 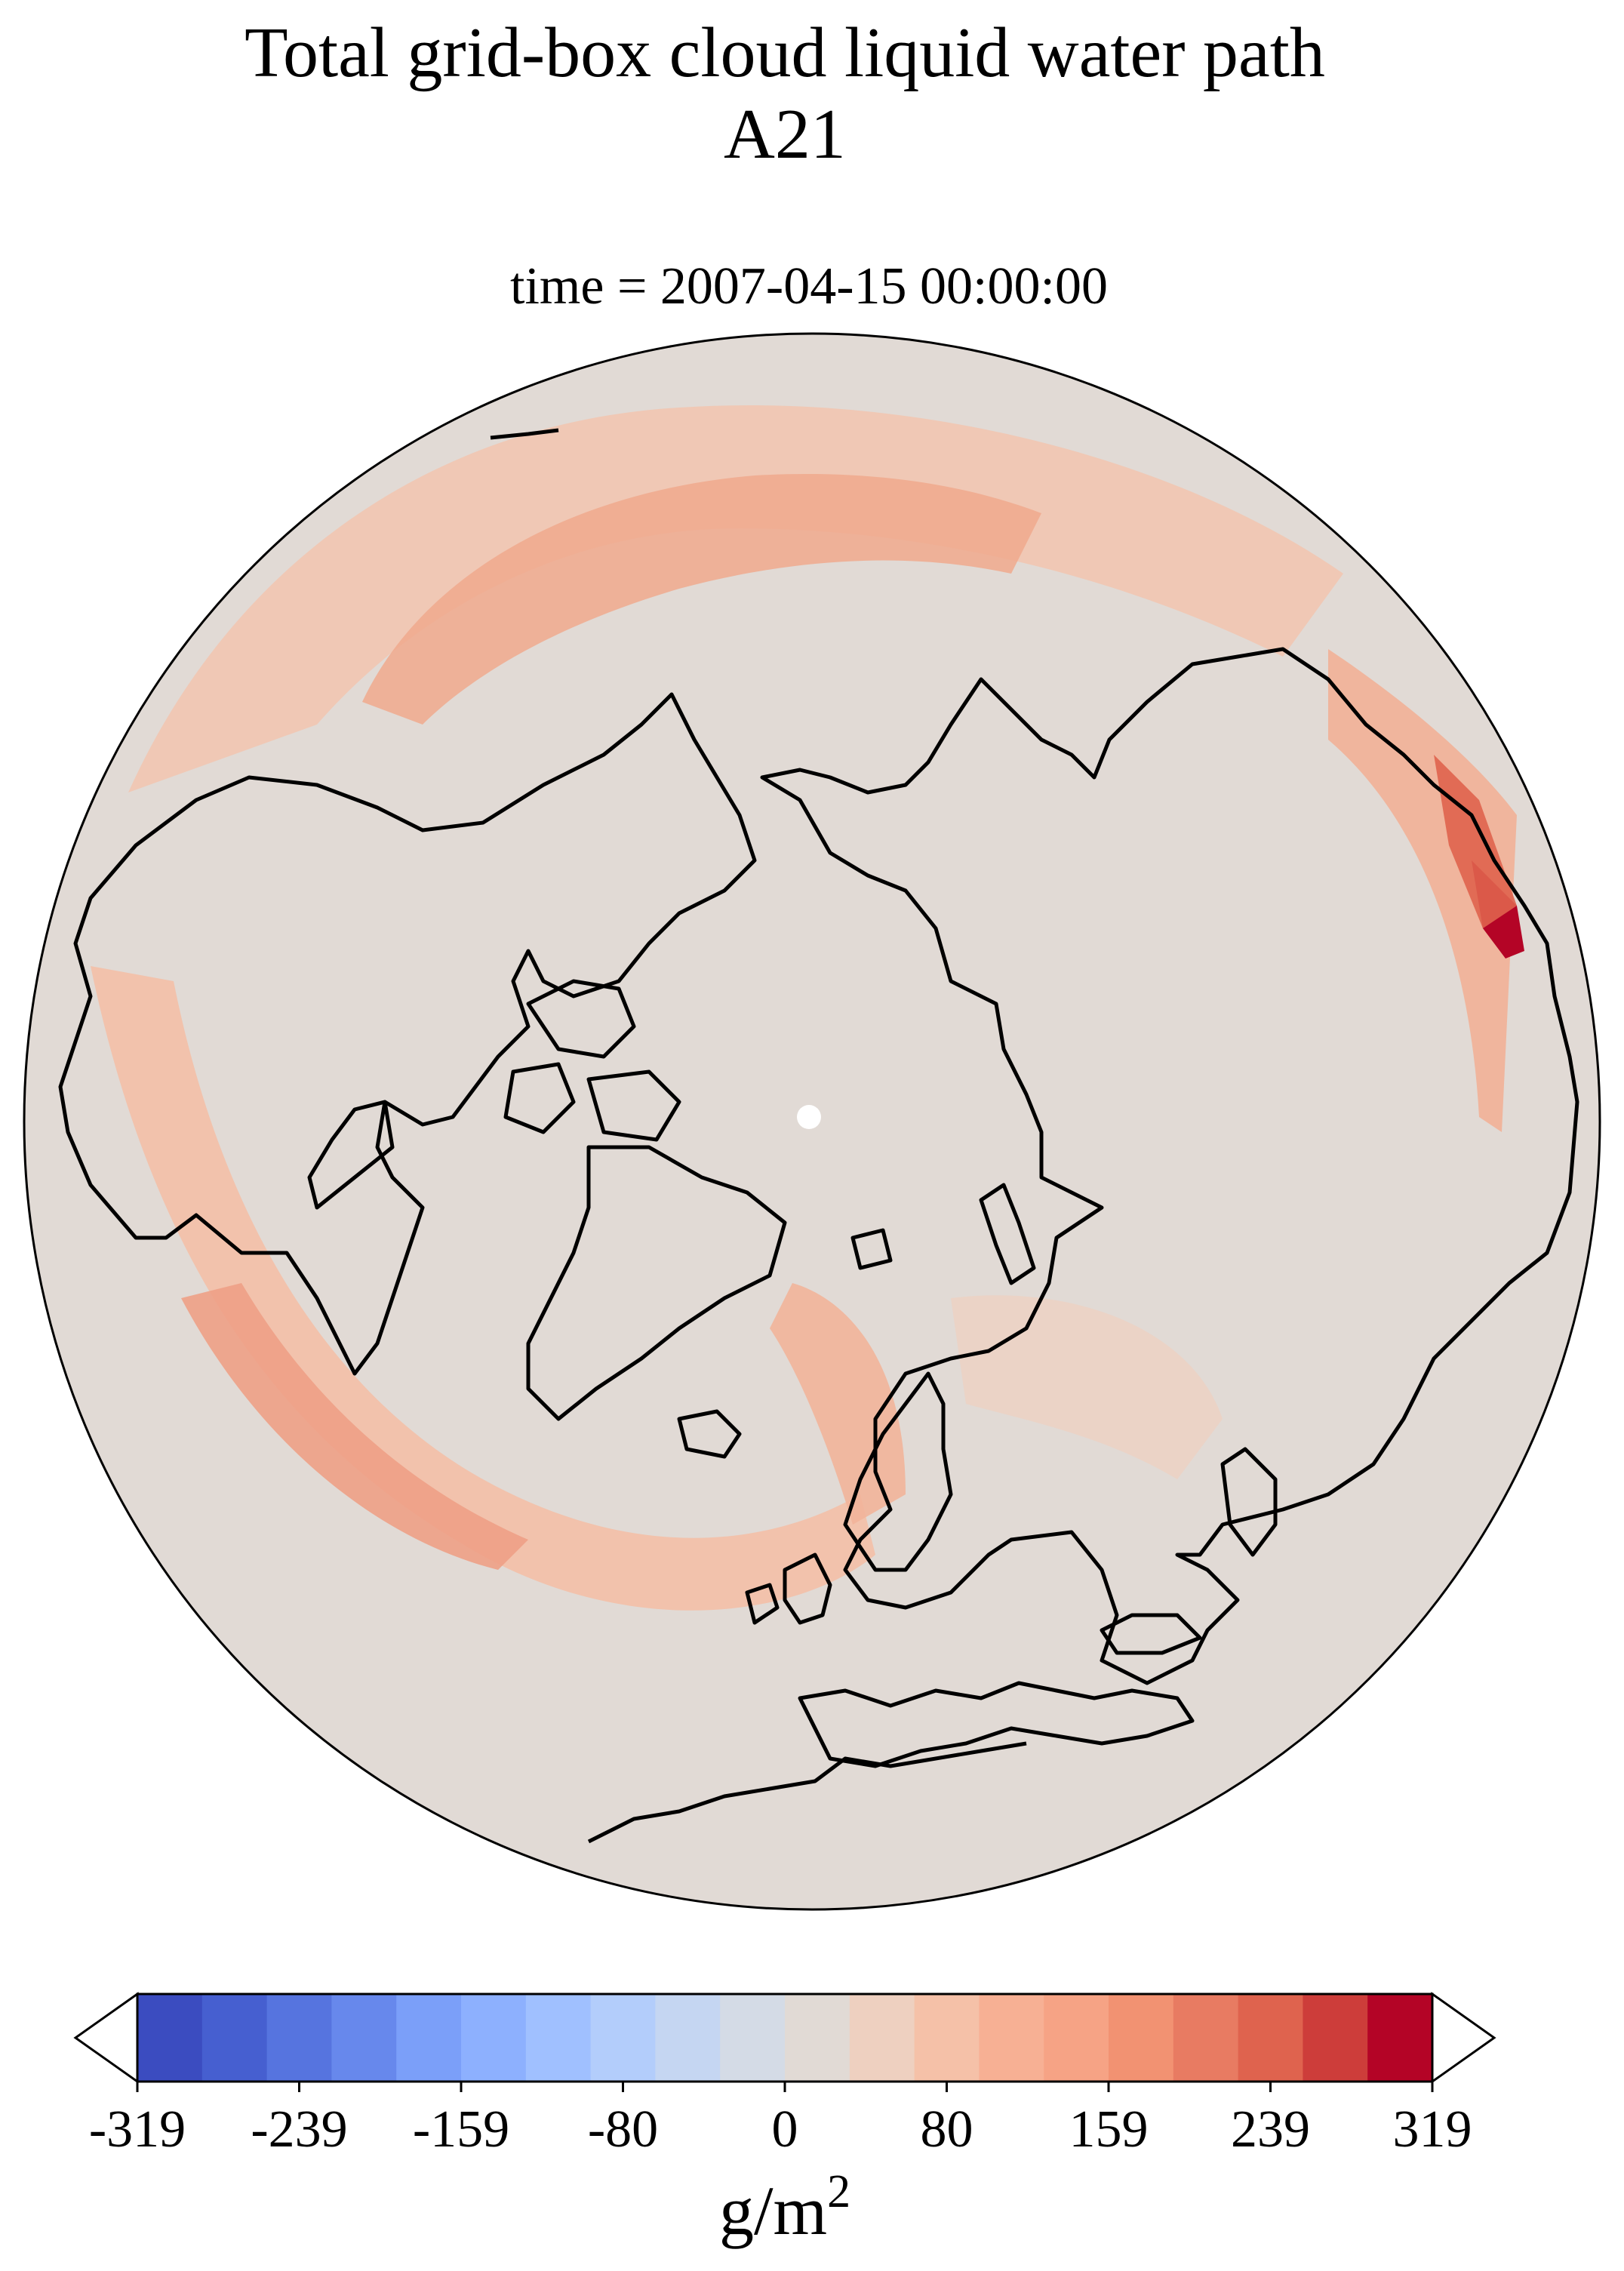 What do you see at coordinates (407, 1034) in the screenshot?
I see `north-america-coast` at bounding box center [407, 1034].